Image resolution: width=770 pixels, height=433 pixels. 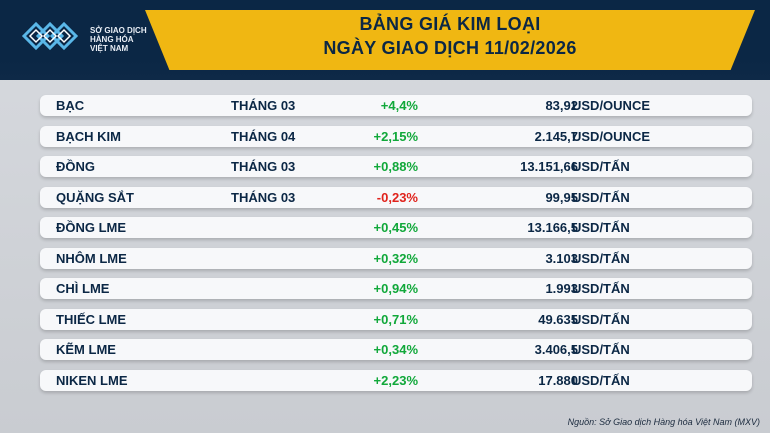 I want to click on commodity-name: CHÌ LME, so click(x=83, y=288).